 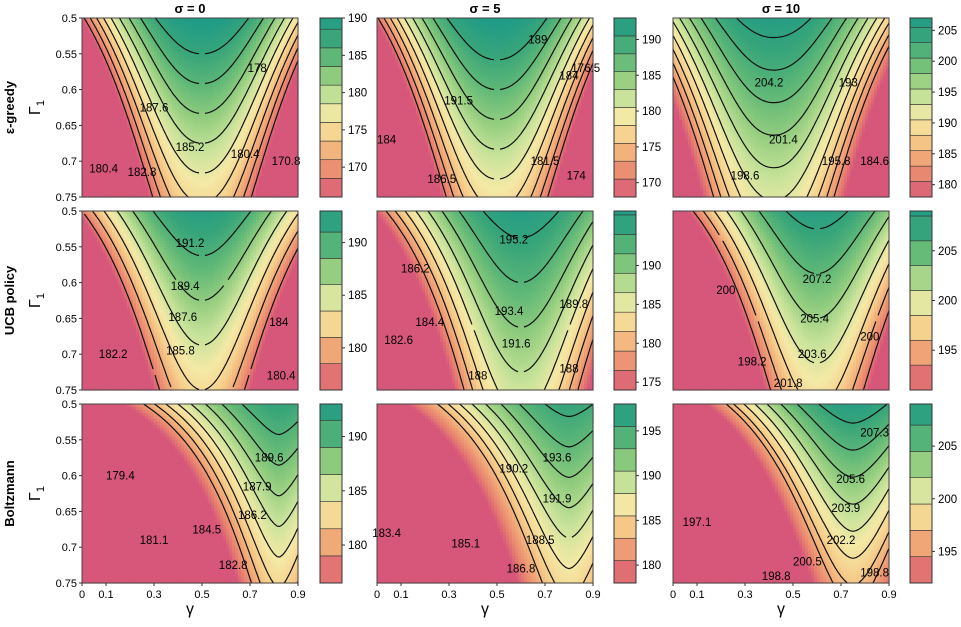 What do you see at coordinates (286, 162) in the screenshot?
I see `contour-label: 170.8` at bounding box center [286, 162].